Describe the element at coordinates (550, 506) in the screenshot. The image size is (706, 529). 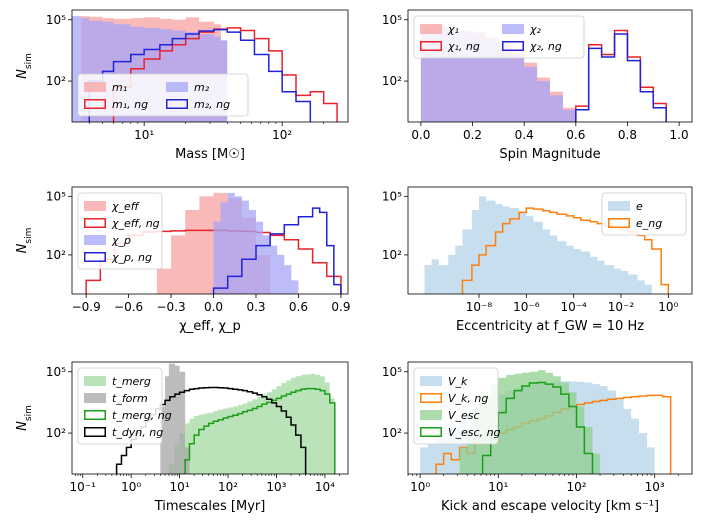
I see `x-axis-label: Kick and escape velocity [km s⁻¹]` at that location.